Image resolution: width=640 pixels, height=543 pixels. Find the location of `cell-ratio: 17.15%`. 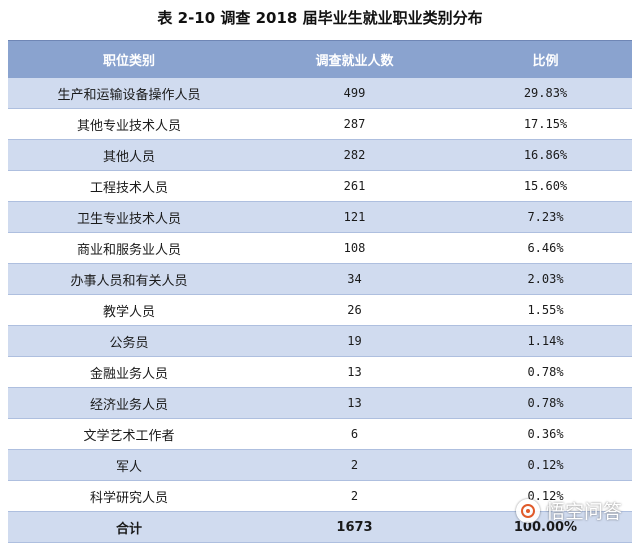

cell-ratio: 17.15% is located at coordinates (545, 124).